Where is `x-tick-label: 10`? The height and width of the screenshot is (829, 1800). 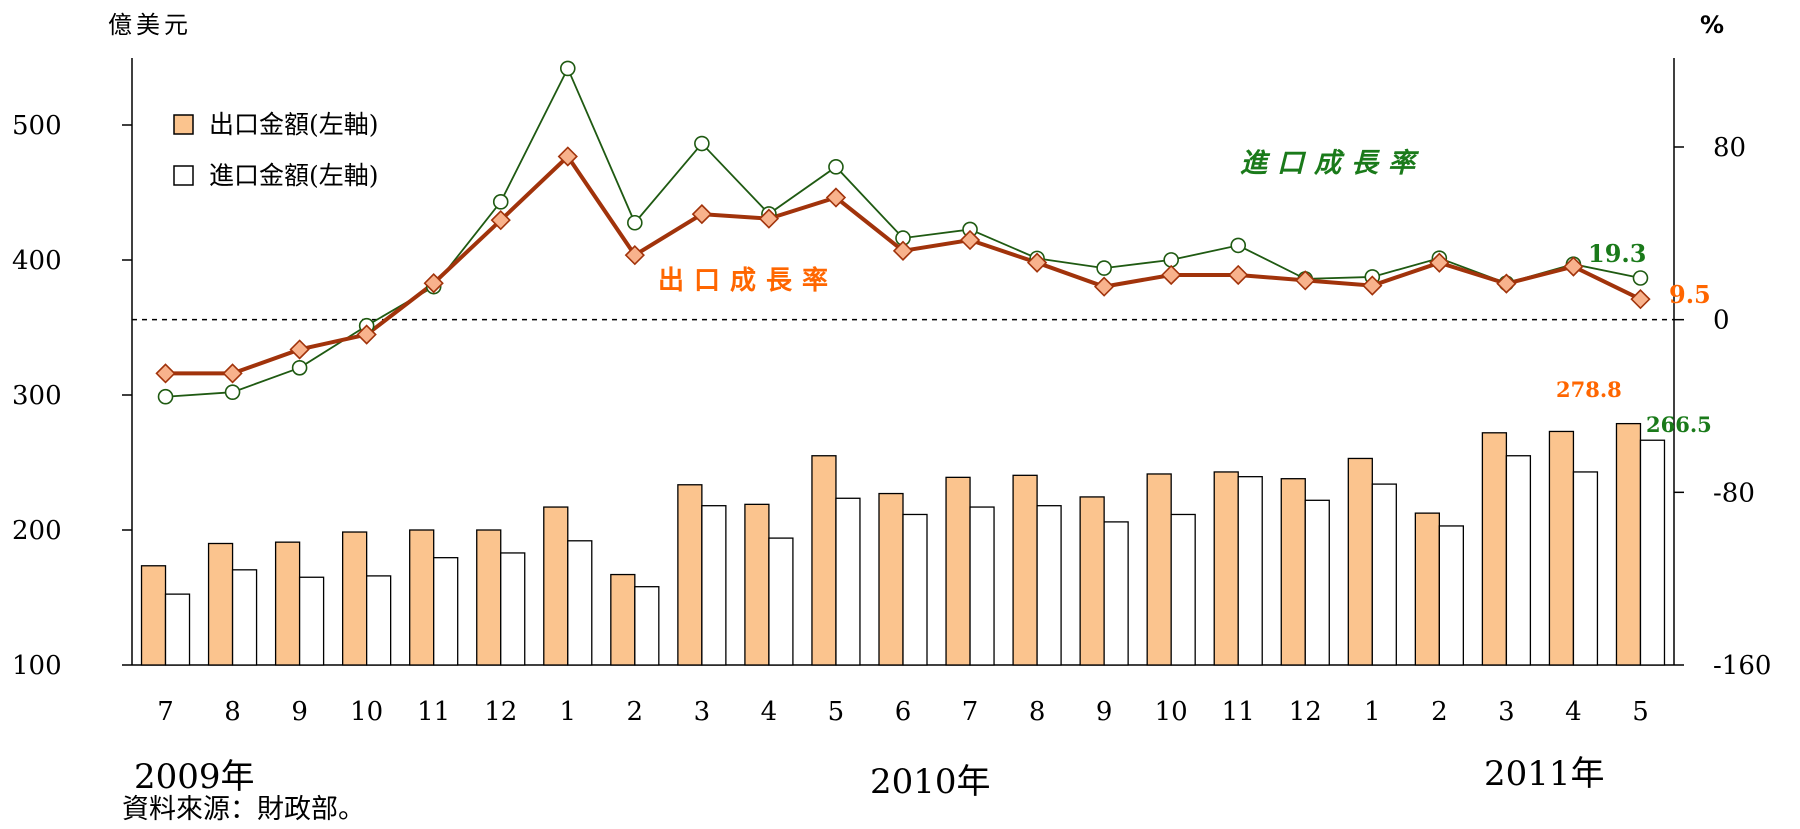
x-tick-label: 10 is located at coordinates (366, 712).